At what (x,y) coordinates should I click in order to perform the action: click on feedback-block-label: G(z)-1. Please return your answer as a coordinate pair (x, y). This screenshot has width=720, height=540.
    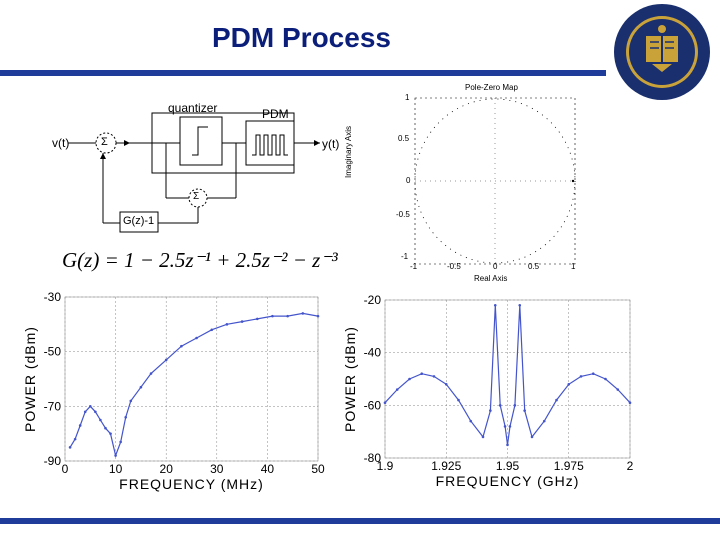
    Looking at the image, I should click on (139, 221).